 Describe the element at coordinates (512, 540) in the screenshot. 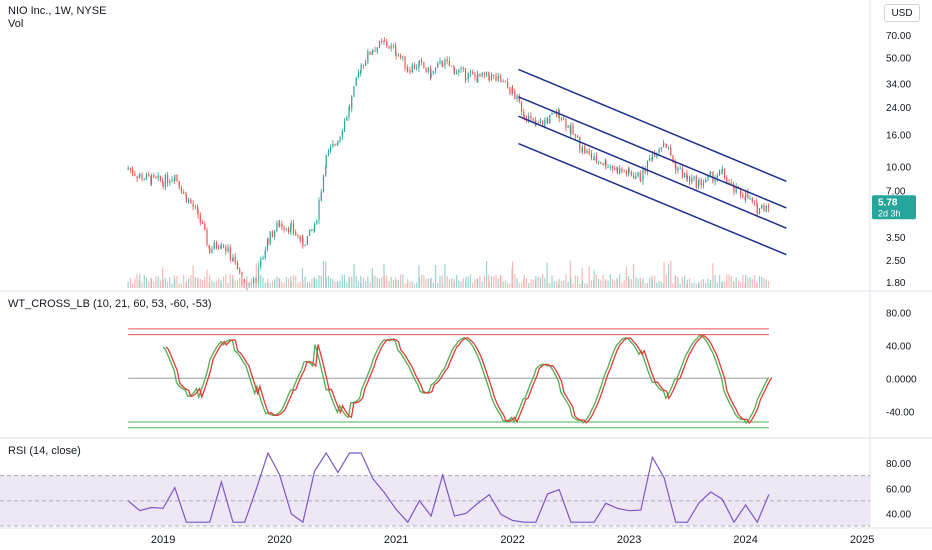

I see `time-axis: 2019 2020 2021 2022 2023 2024 2025` at that location.